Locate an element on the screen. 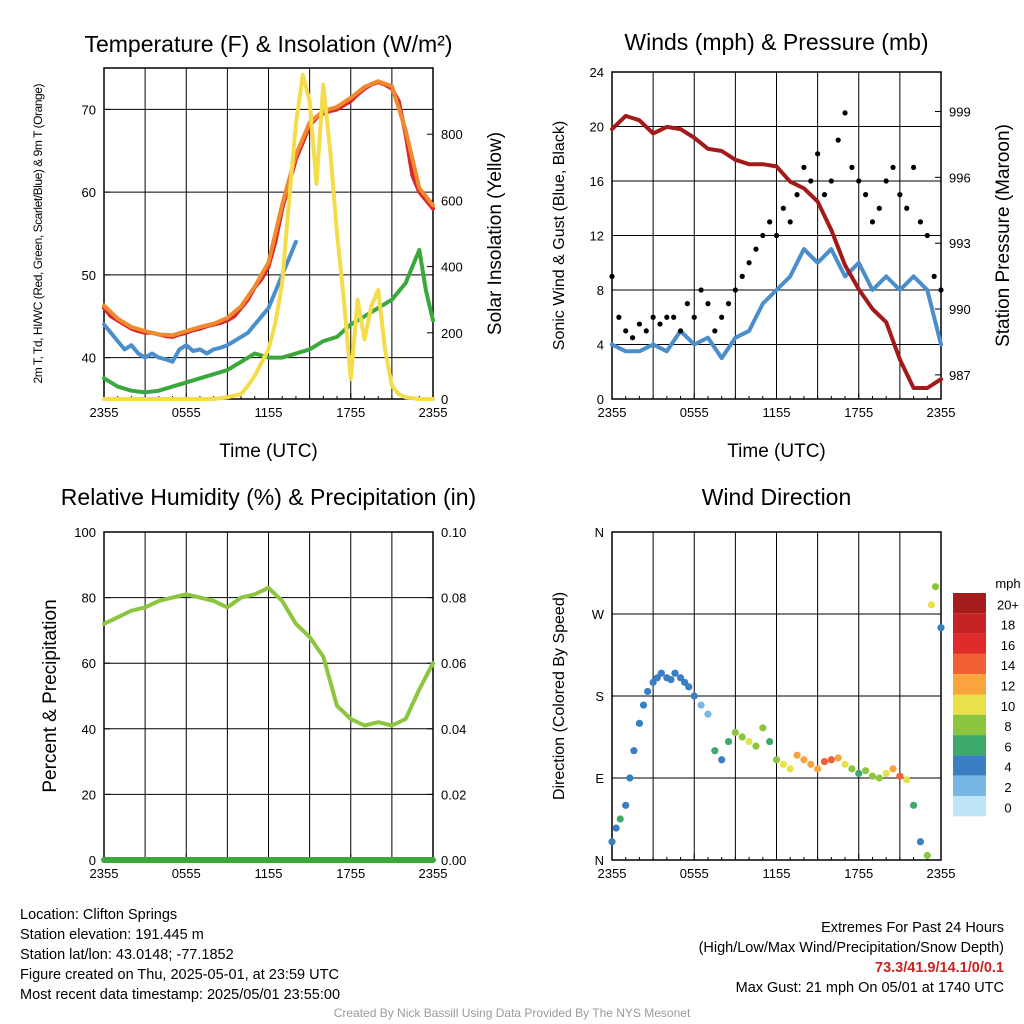  extremes-heading: Extremes For Past 24 Hours is located at coordinates (912, 928).